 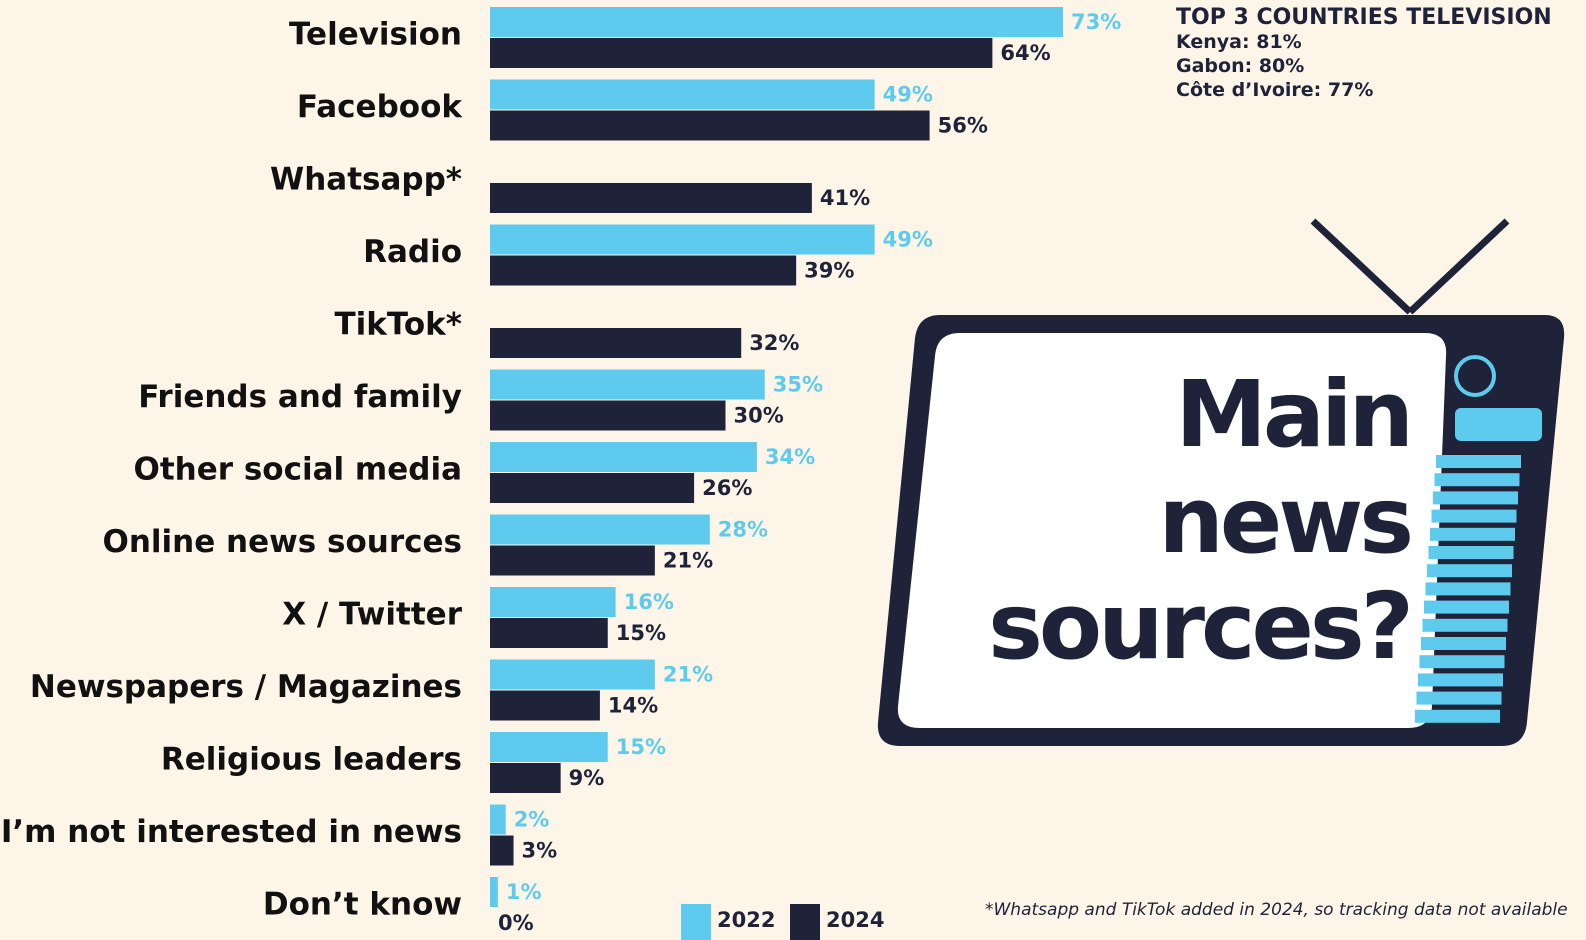 I want to click on category-label: Other social media, so click(x=298, y=470).